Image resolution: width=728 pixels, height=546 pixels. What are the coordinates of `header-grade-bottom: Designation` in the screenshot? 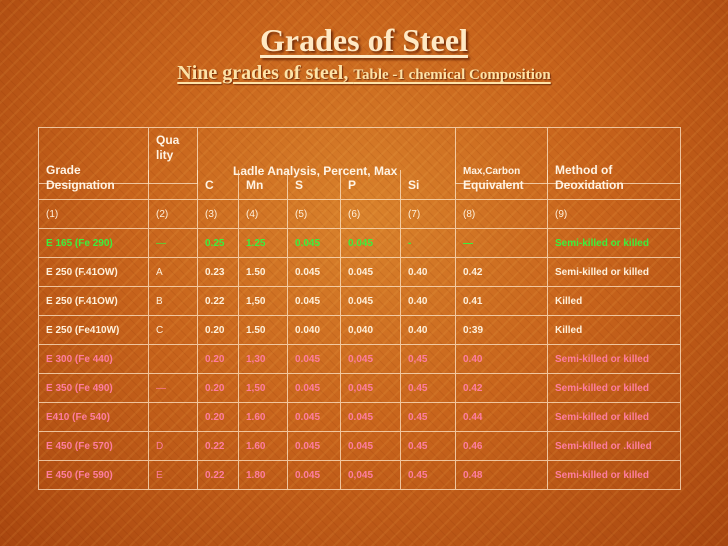 It's located at (94, 185).